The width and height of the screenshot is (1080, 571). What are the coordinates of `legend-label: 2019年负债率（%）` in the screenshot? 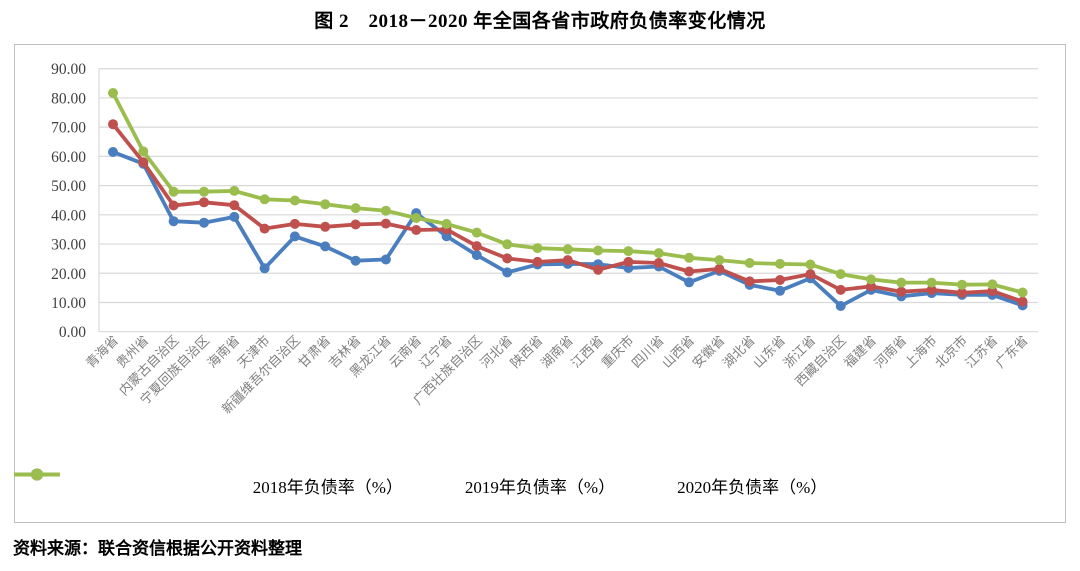 It's located at (540, 487).